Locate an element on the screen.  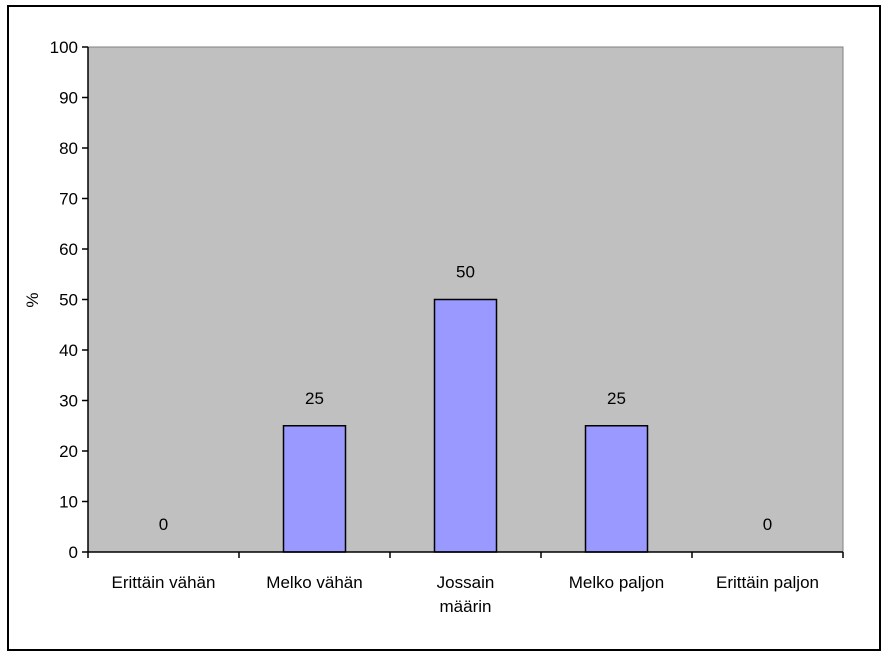
y-tick-label: 90 is located at coordinates (68, 98).